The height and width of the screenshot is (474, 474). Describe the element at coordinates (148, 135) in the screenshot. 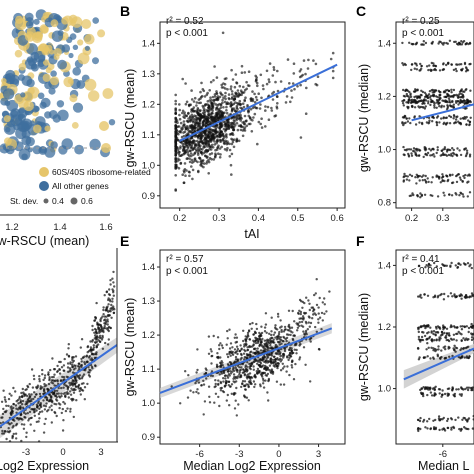

I see `y-tick-label: 1.1` at that location.